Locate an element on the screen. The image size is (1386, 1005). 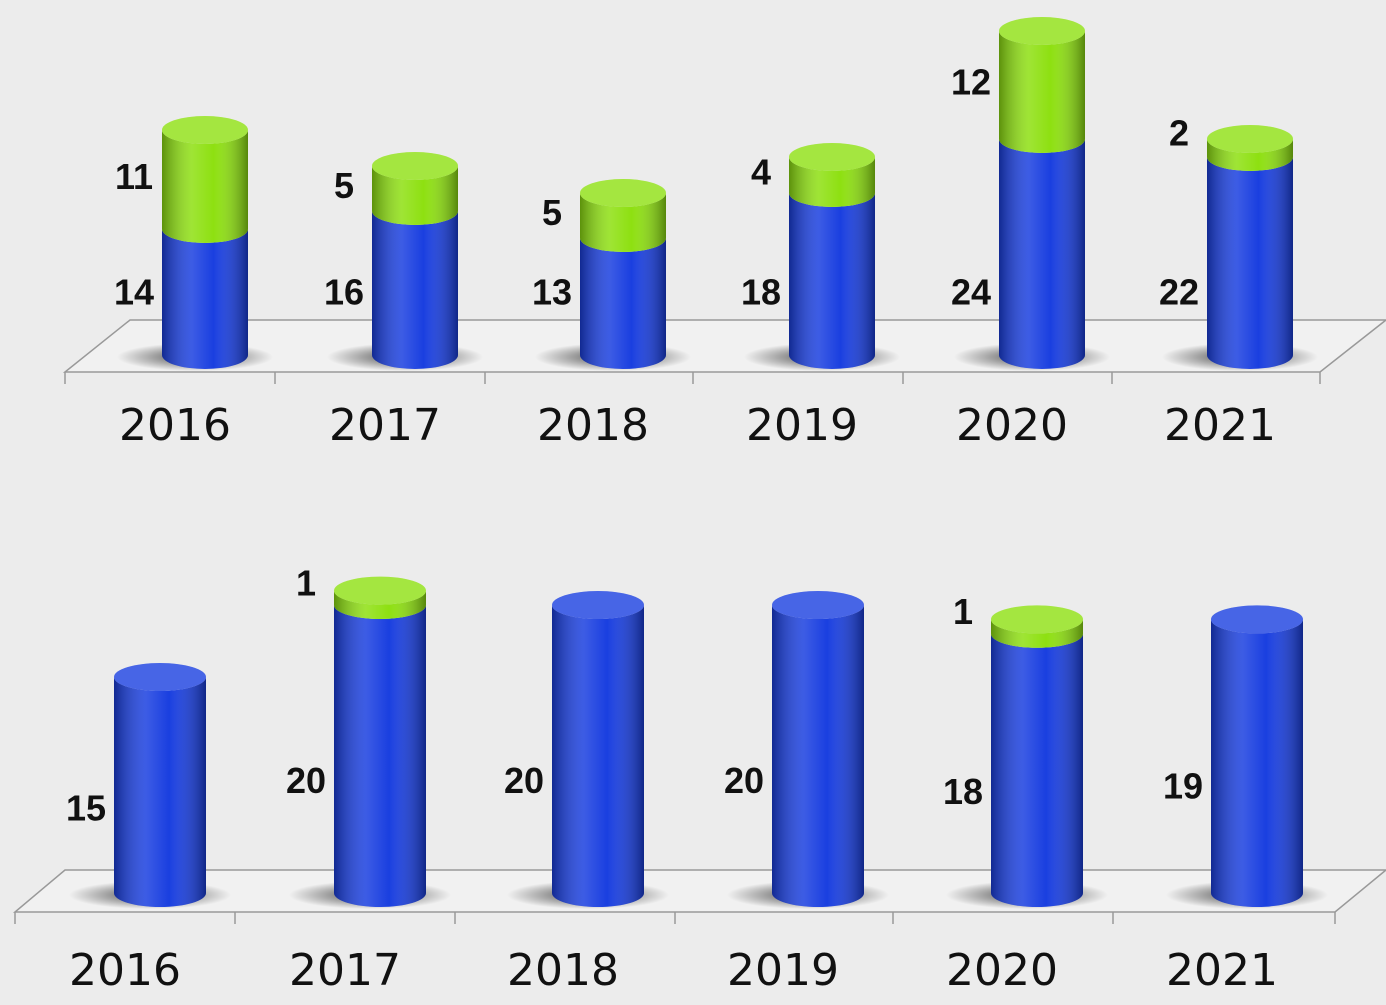
value-label: 12 is located at coordinates (971, 82).